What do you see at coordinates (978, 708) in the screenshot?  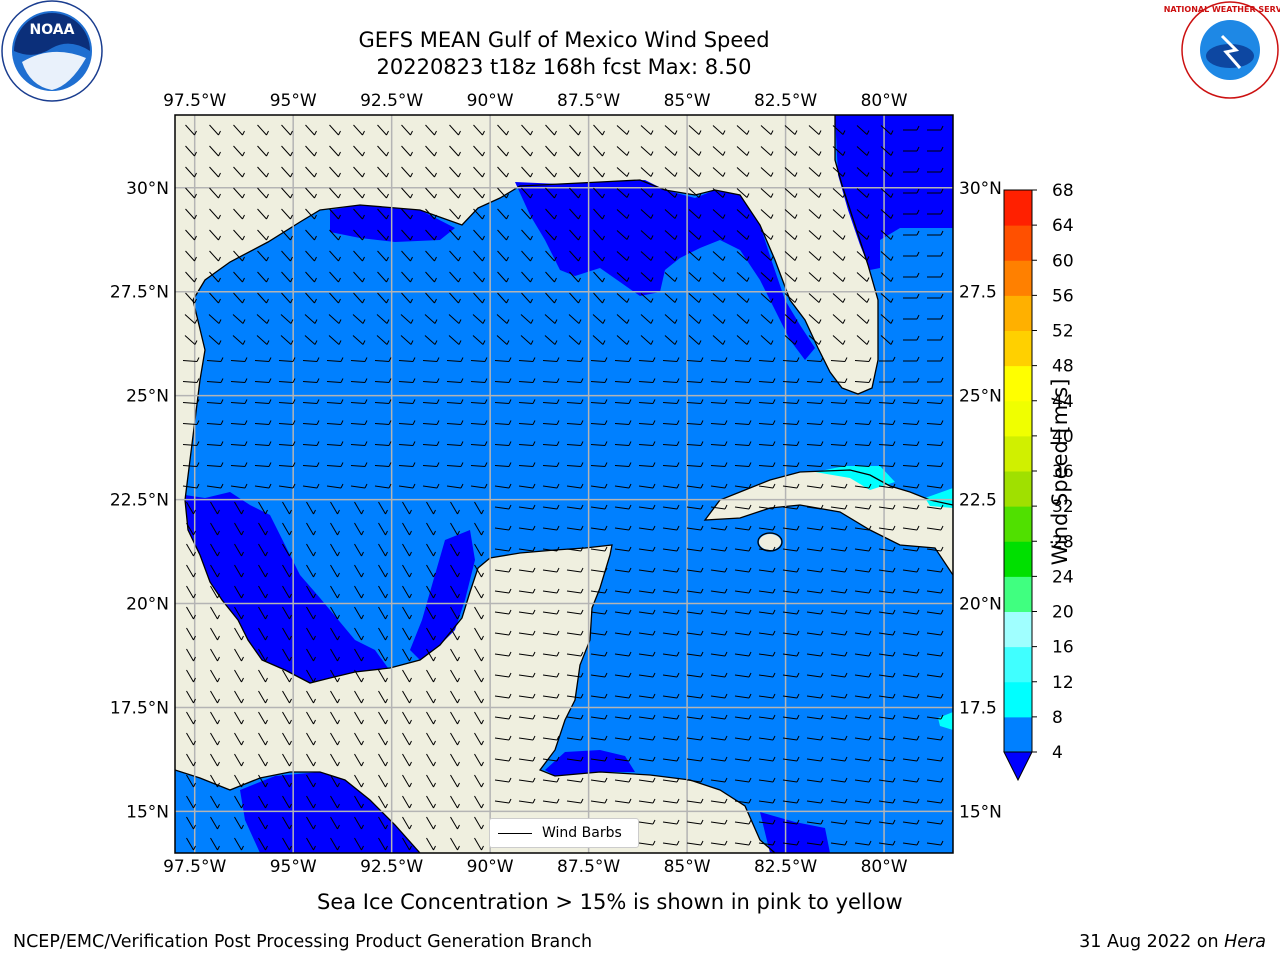 I see `lat-tick-label: 17.5` at bounding box center [978, 708].